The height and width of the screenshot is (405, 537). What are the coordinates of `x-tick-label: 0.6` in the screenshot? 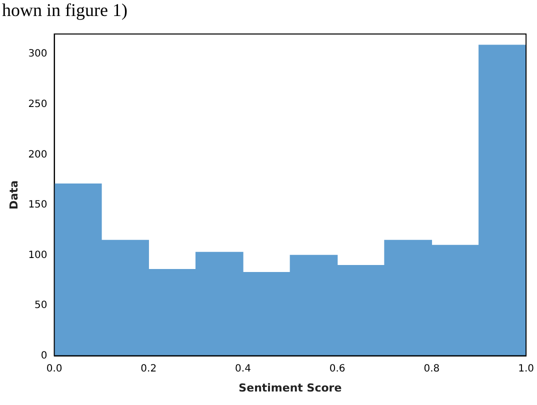 It's located at (337, 368).